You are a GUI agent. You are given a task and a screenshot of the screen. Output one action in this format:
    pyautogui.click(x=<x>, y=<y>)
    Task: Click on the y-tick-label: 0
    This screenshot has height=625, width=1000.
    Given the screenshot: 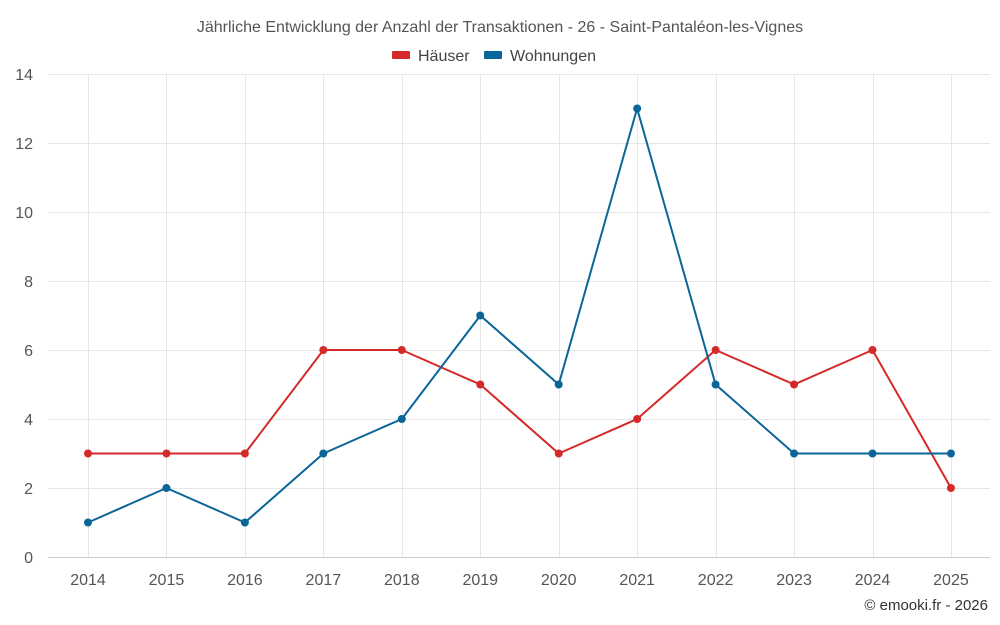 What is the action you would take?
    pyautogui.click(x=28, y=558)
    